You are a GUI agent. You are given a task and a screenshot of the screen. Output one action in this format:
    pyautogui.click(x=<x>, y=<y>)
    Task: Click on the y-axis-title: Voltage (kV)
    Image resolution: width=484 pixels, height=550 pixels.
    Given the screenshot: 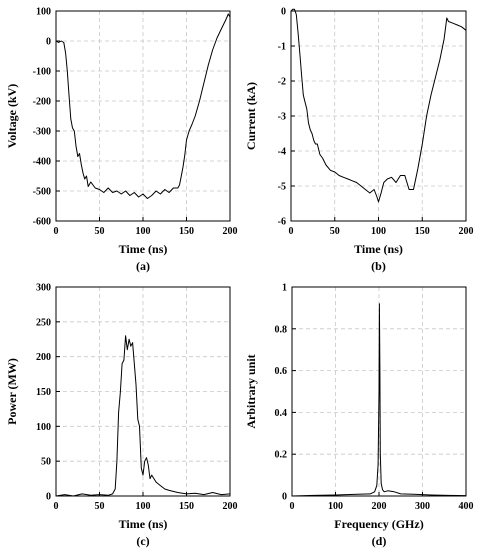 What is the action you would take?
    pyautogui.click(x=12, y=116)
    